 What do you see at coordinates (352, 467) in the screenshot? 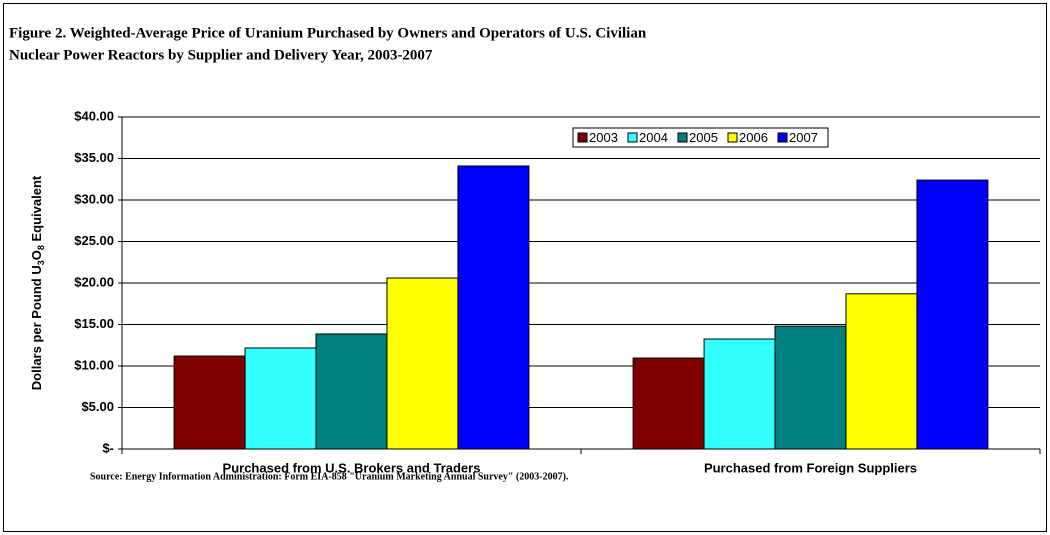
I see `x-tick-label: Purchased from U.S. Brokers and Traders` at bounding box center [352, 467].